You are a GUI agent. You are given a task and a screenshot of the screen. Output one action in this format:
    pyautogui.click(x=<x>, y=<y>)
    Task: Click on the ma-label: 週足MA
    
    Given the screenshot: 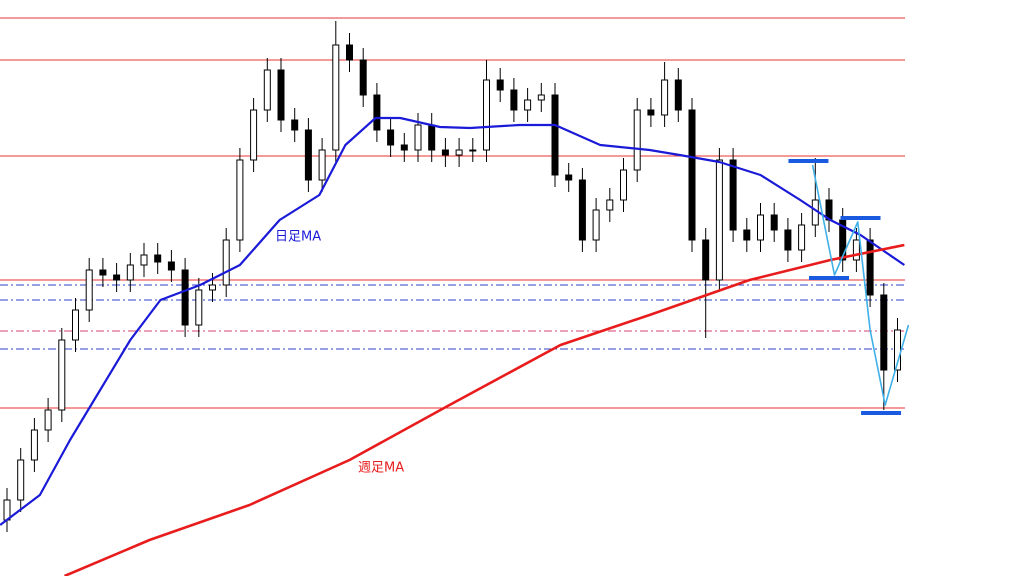 What is the action you would take?
    pyautogui.click(x=381, y=468)
    